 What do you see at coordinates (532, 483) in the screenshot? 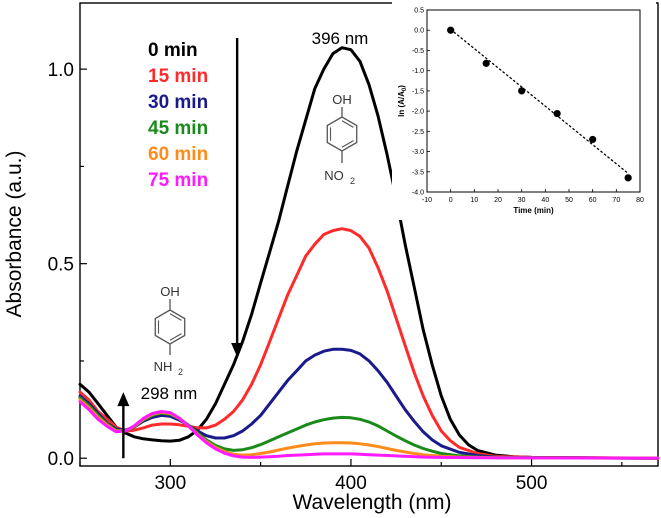
I see `x-tick-label: 500` at bounding box center [532, 483].